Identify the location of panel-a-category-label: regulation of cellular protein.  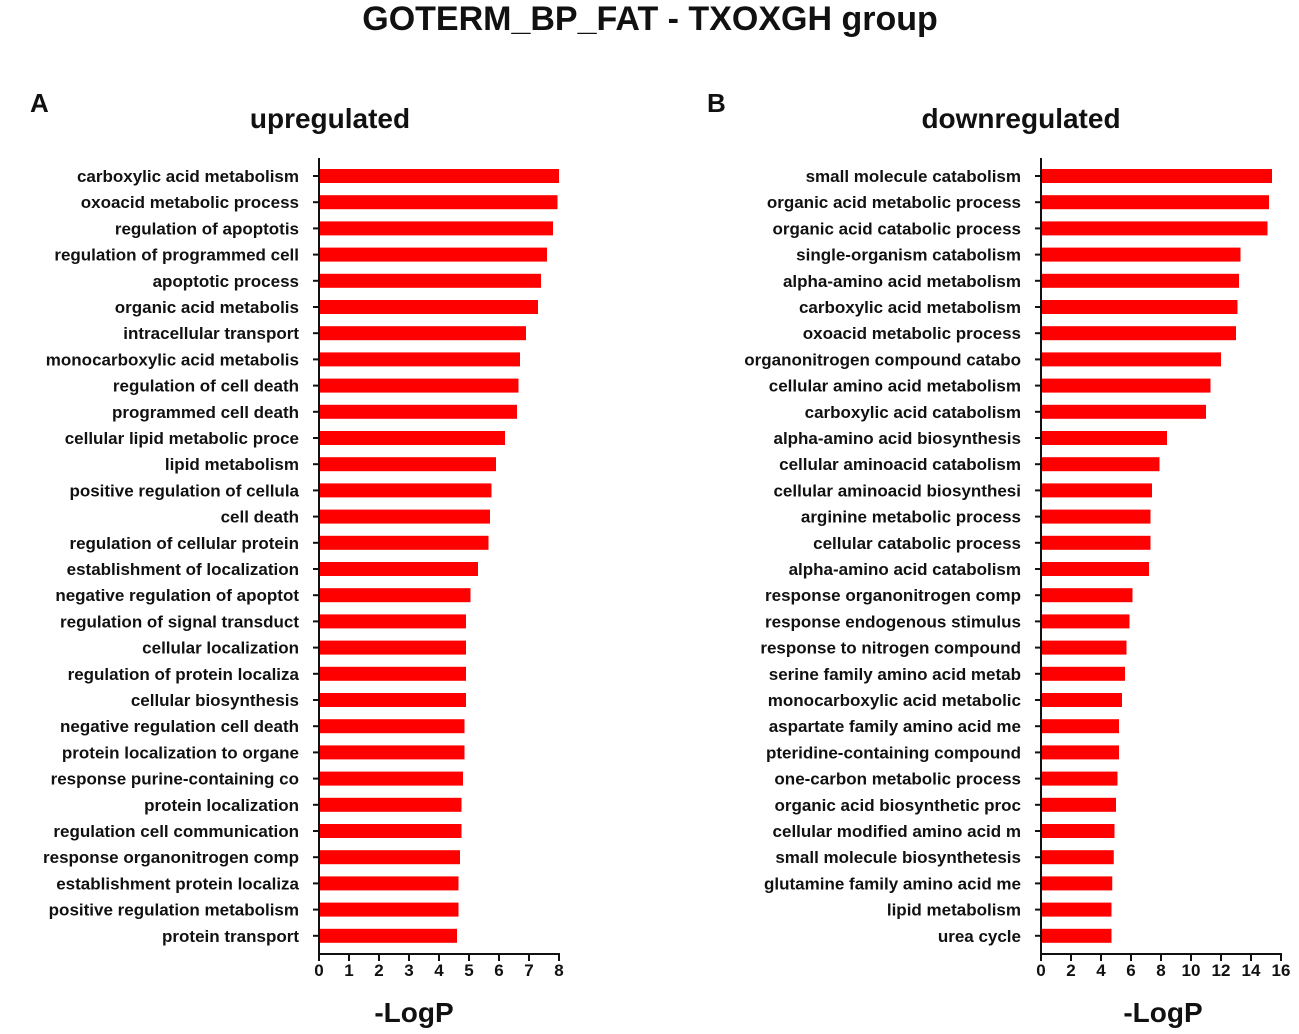
(184, 543).